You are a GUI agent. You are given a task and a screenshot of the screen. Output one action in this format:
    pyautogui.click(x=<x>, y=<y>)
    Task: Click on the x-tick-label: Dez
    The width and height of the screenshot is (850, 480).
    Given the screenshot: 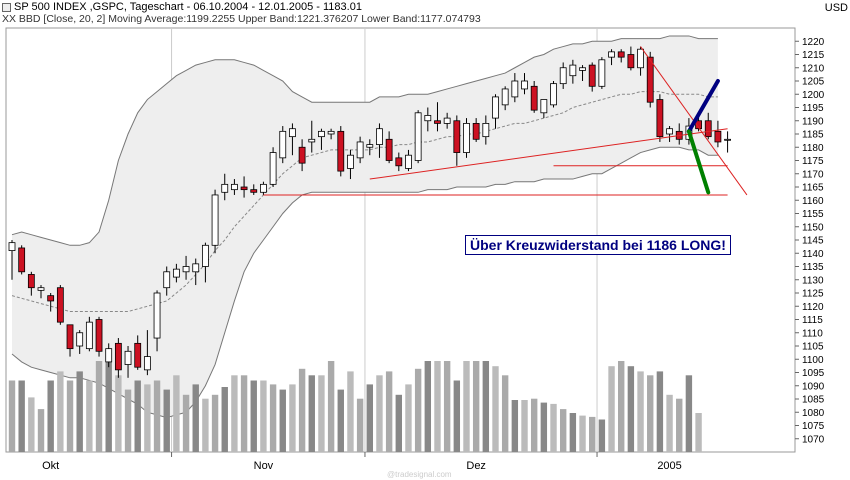 What is the action you would take?
    pyautogui.click(x=476, y=466)
    